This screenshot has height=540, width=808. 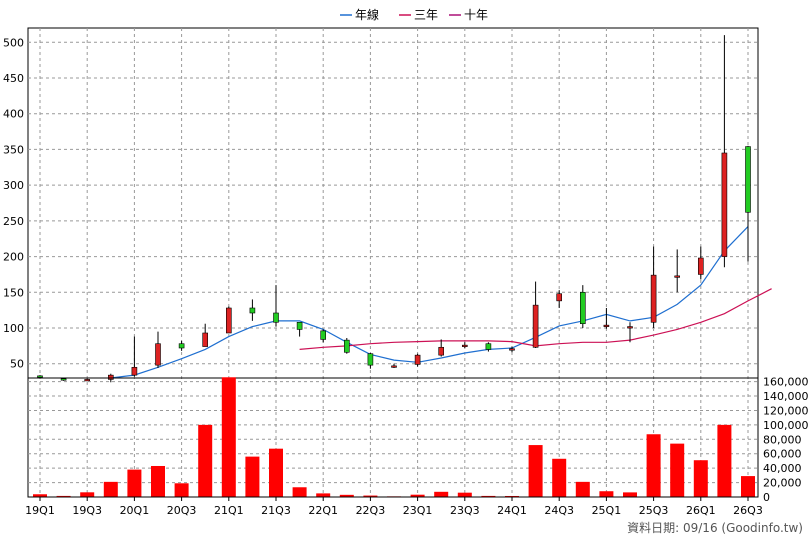 What do you see at coordinates (630, 332) in the screenshot?
I see `candle-25Q2` at bounding box center [630, 332].